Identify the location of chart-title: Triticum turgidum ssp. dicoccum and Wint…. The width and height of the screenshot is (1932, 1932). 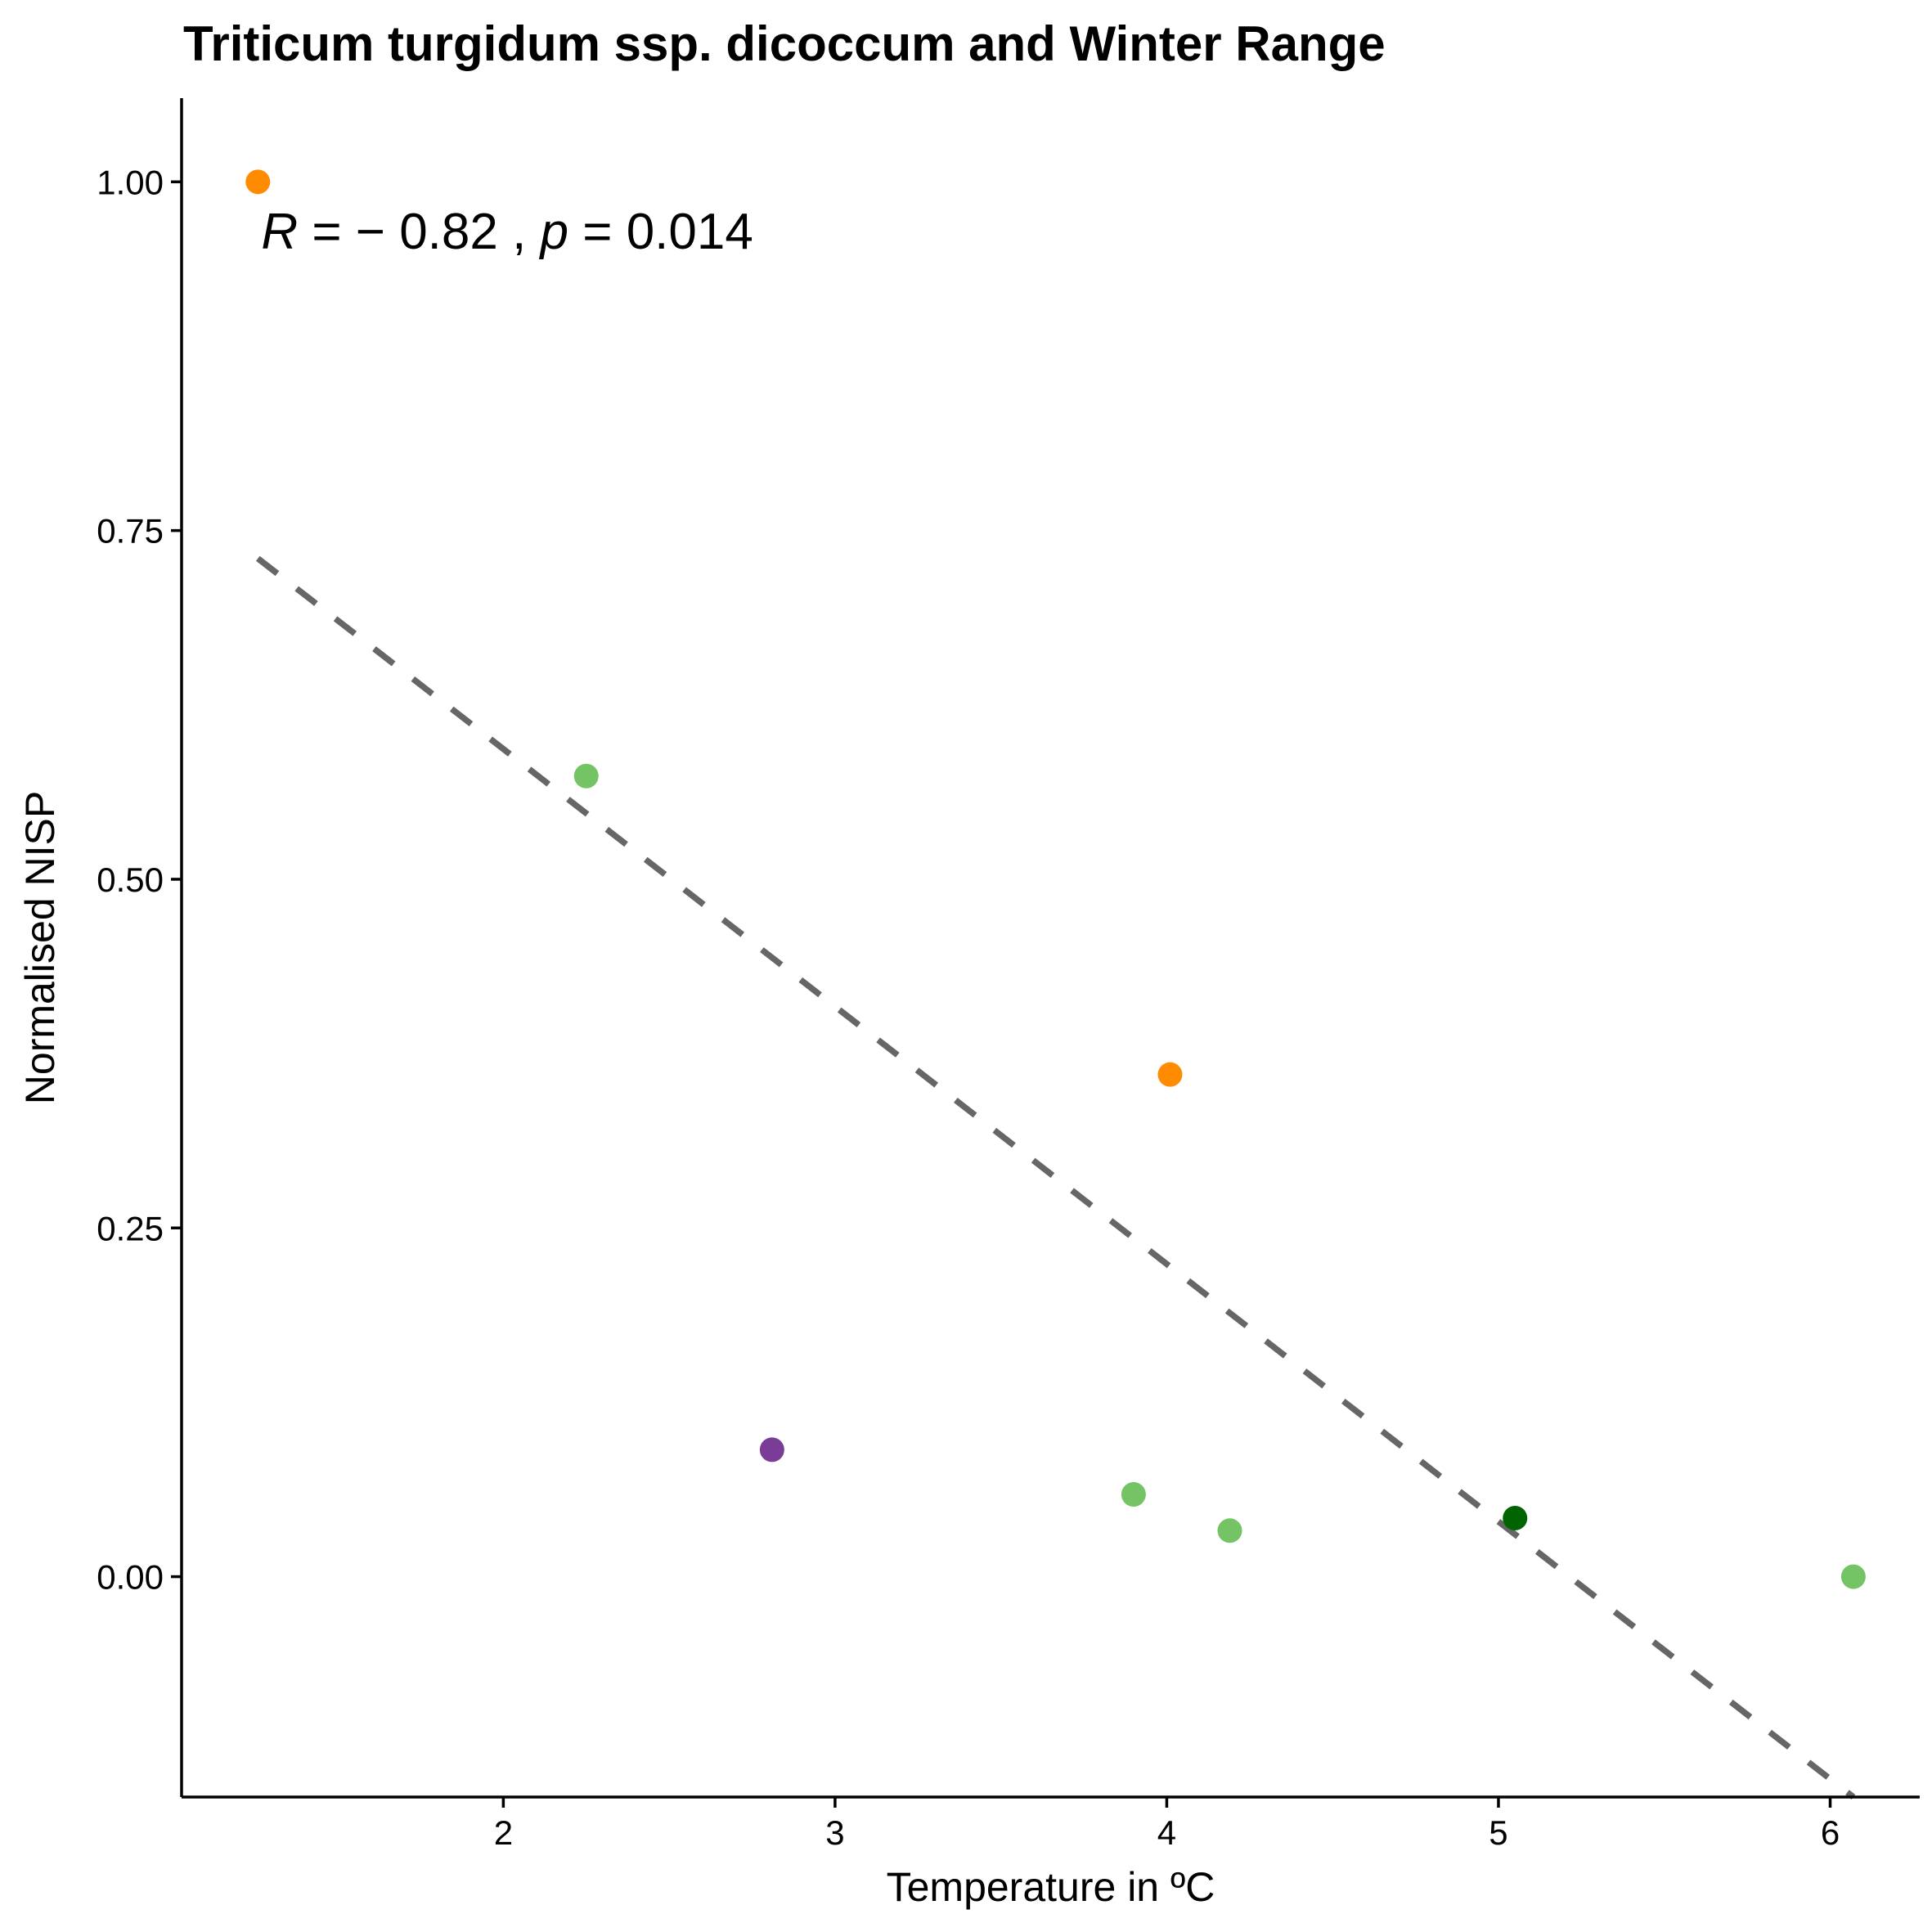
(785, 44).